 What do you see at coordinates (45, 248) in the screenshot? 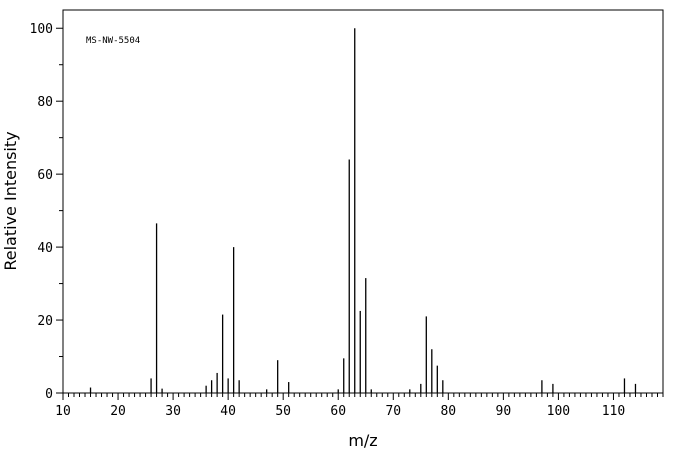
I see `y-tick-label: 40` at bounding box center [45, 248].